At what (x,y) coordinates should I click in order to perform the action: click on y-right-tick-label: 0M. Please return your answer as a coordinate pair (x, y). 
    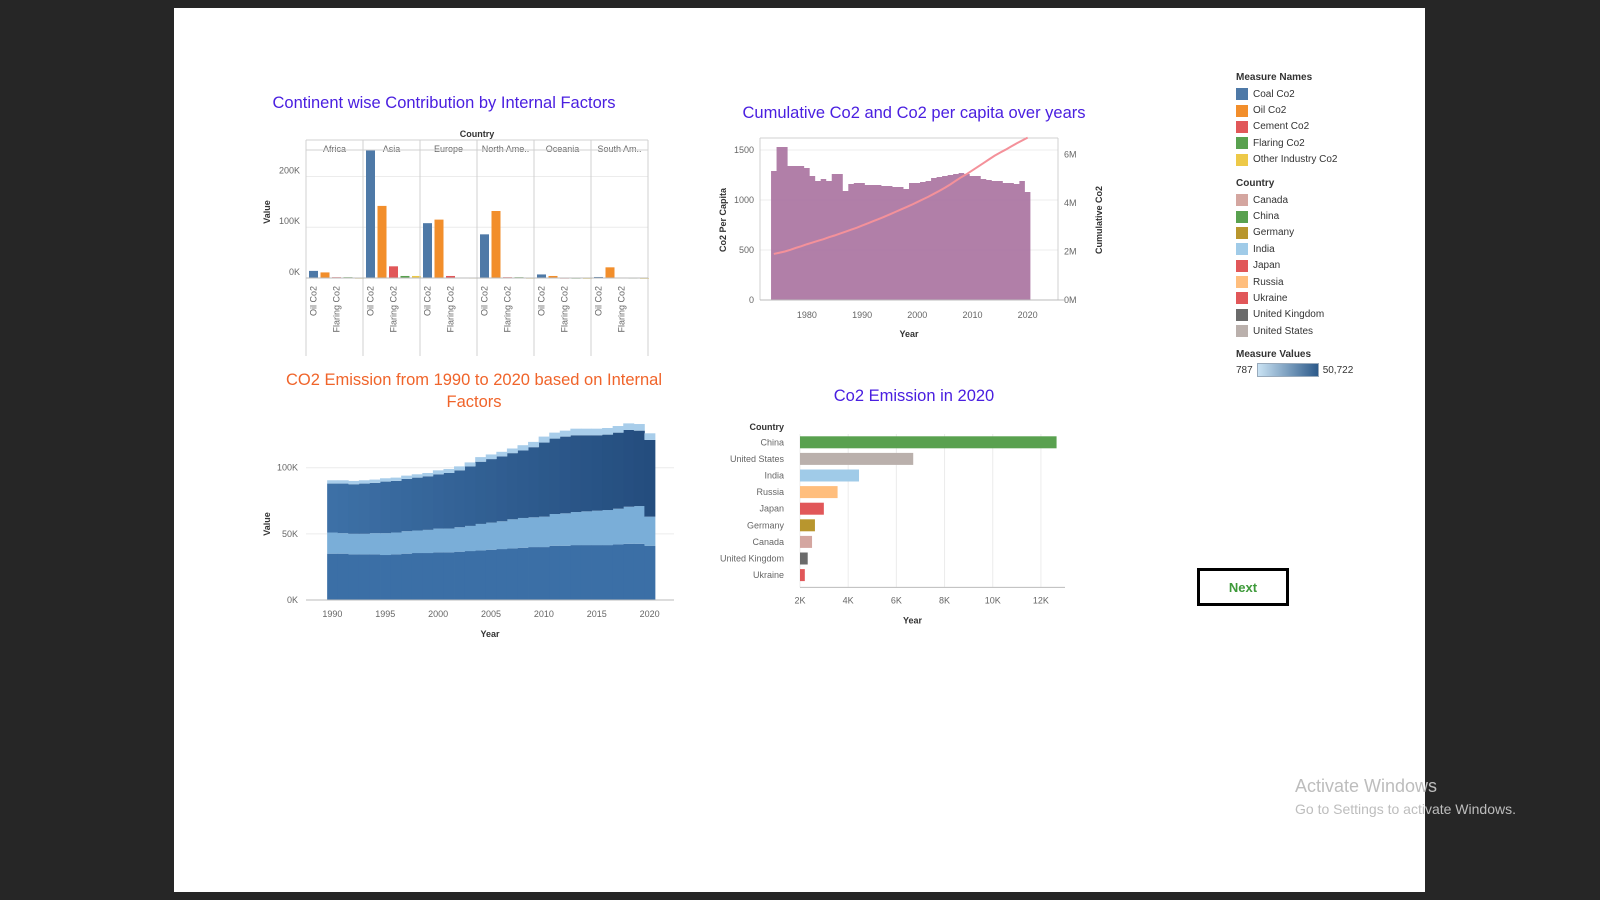
    Looking at the image, I should click on (1070, 300).